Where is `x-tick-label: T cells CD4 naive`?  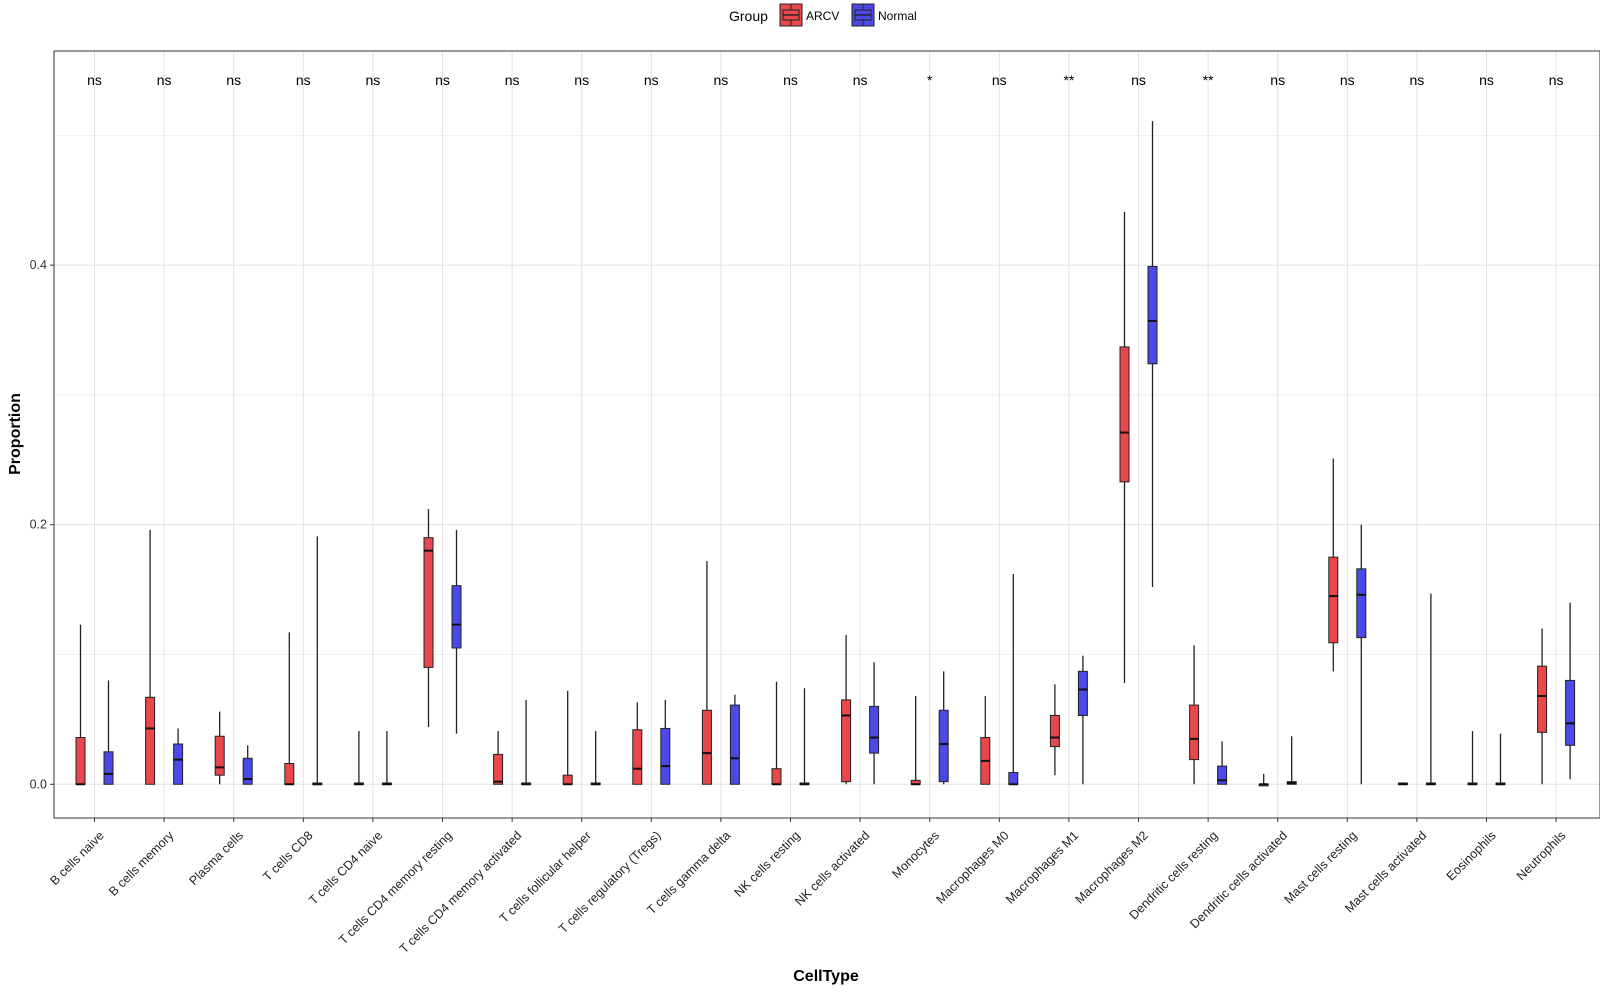 x-tick-label: T cells CD4 naive is located at coordinates (345, 867).